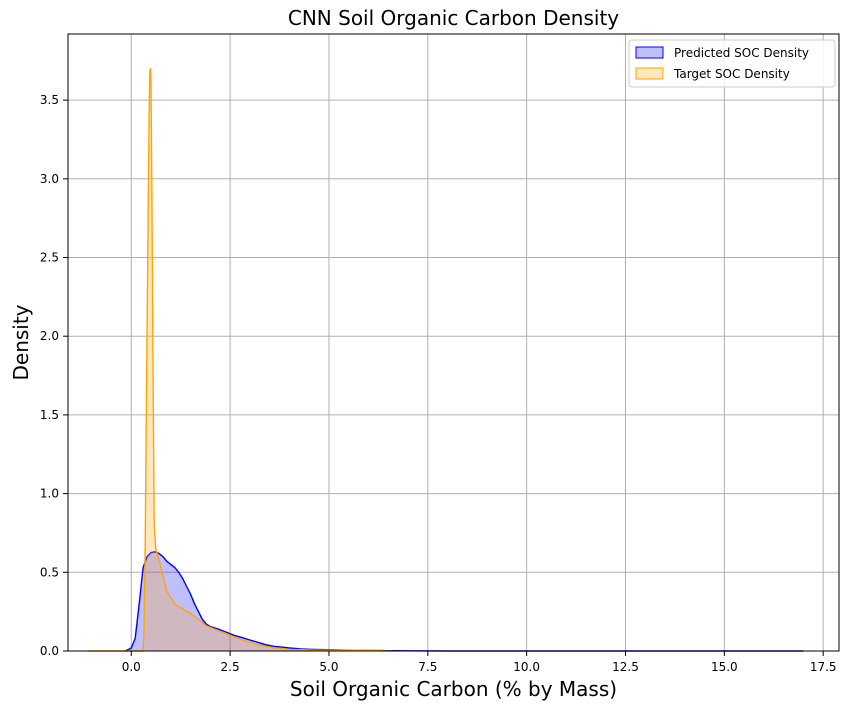 This screenshot has width=852, height=713. What do you see at coordinates (427, 667) in the screenshot?
I see `x-tick-label: 7.5` at bounding box center [427, 667].